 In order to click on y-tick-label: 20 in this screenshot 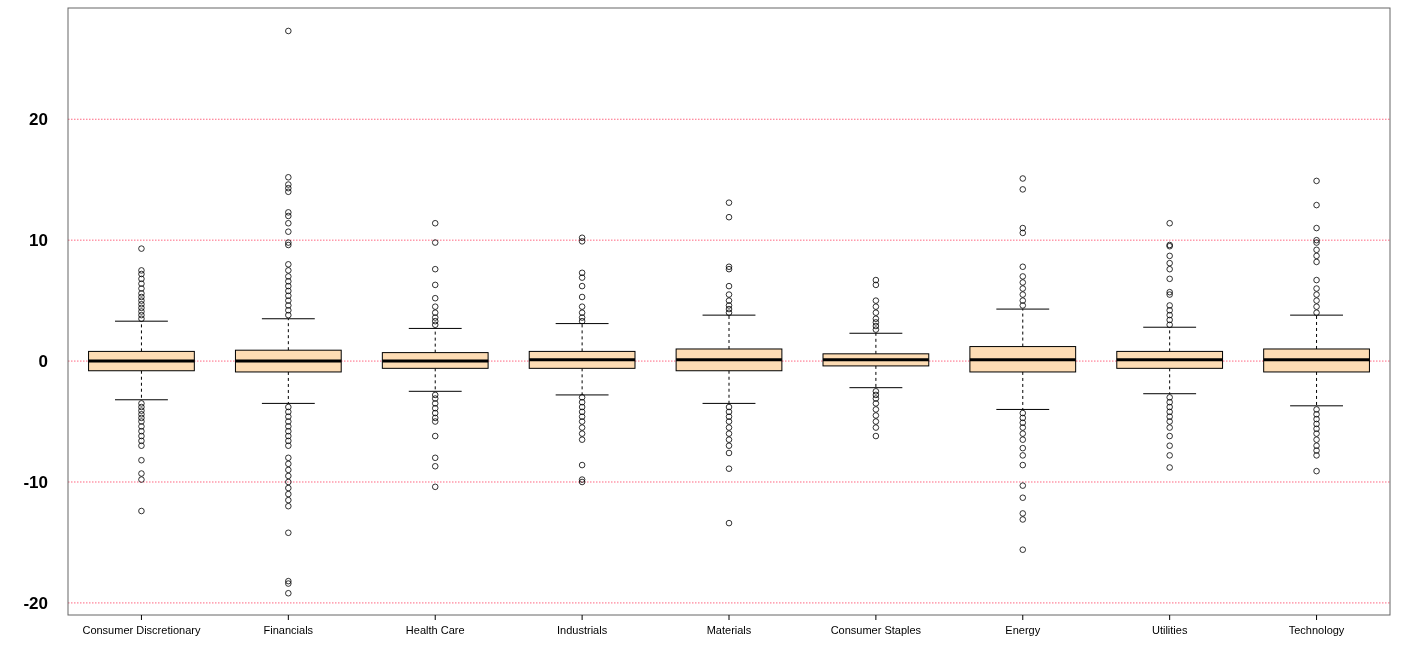, I will do `click(38, 120)`.